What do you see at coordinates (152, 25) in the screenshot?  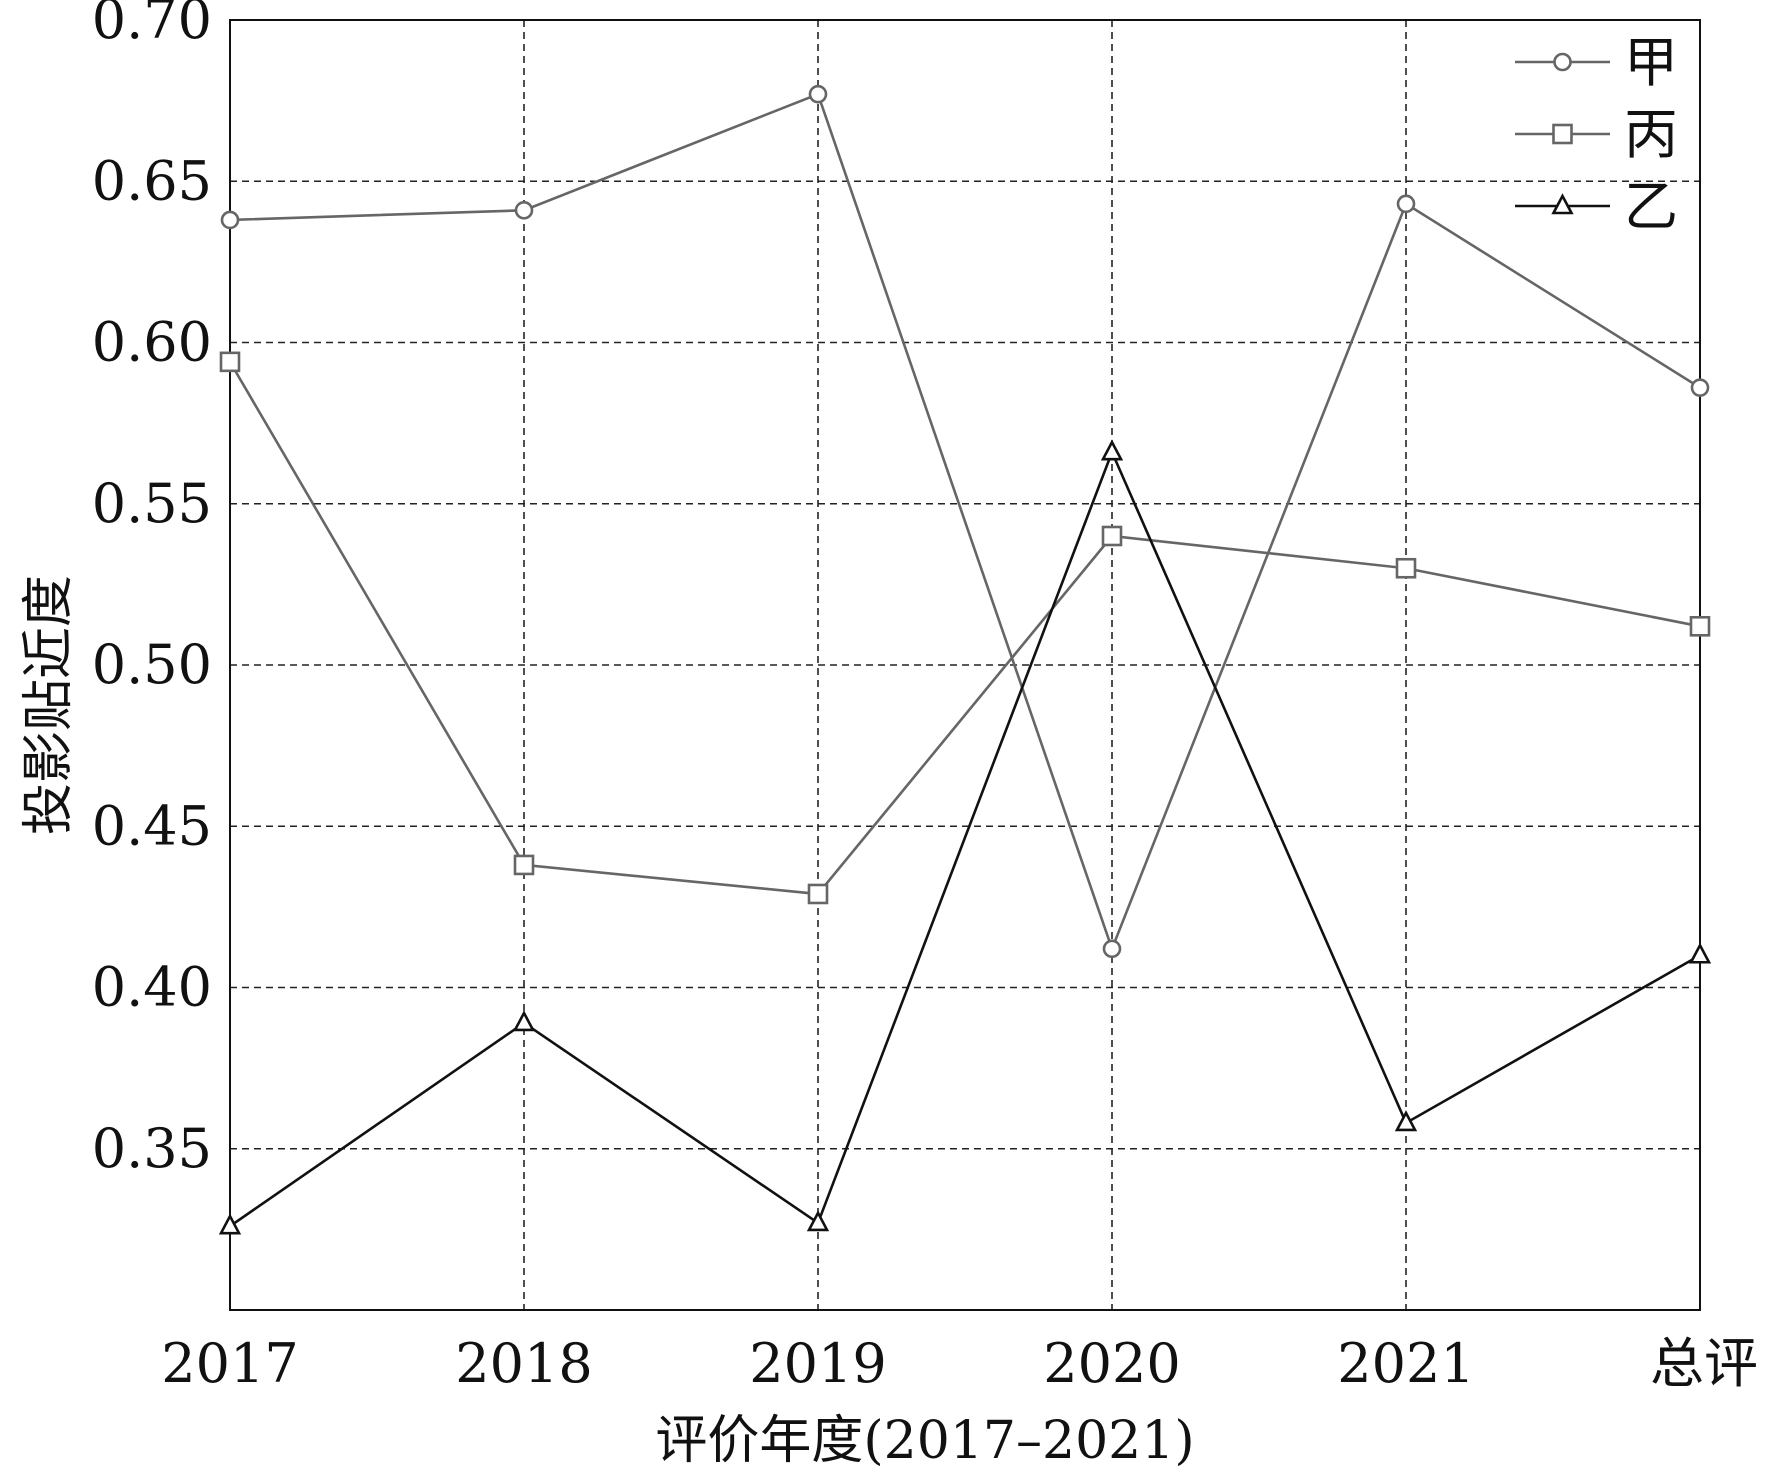 I see `y-tick-label: 0.70` at bounding box center [152, 25].